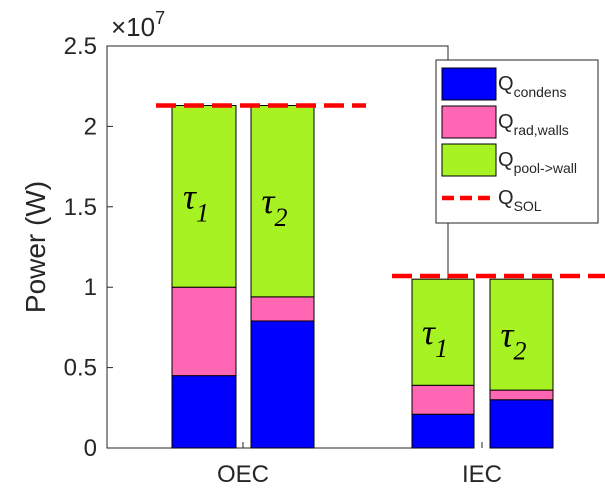 The height and width of the screenshot is (495, 605). I want to click on y-axis-label: Power (W), so click(35, 247).